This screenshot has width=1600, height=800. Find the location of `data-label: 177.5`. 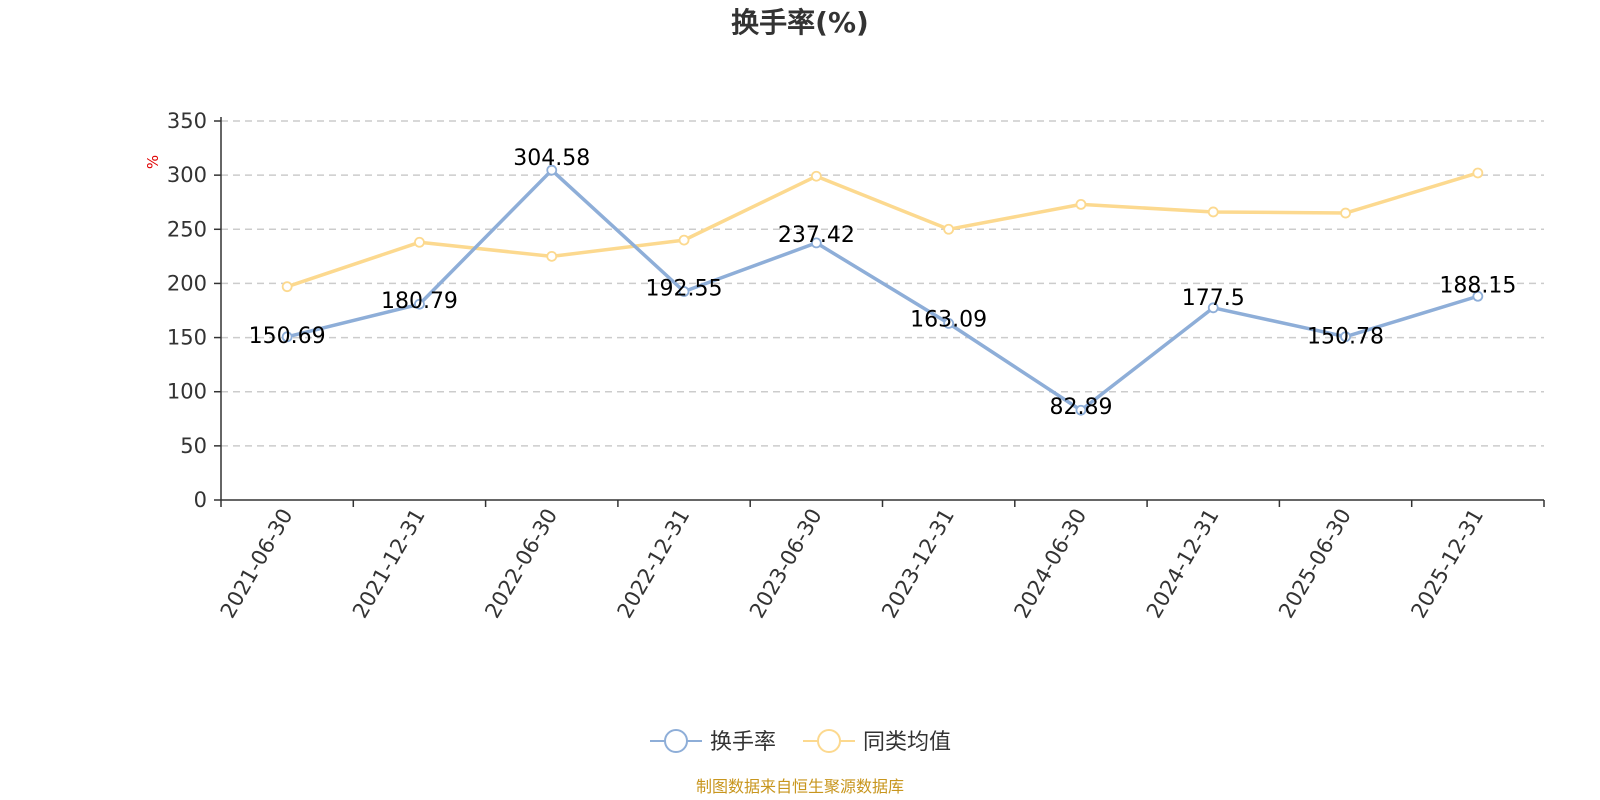

data-label: 177.5 is located at coordinates (1213, 298).